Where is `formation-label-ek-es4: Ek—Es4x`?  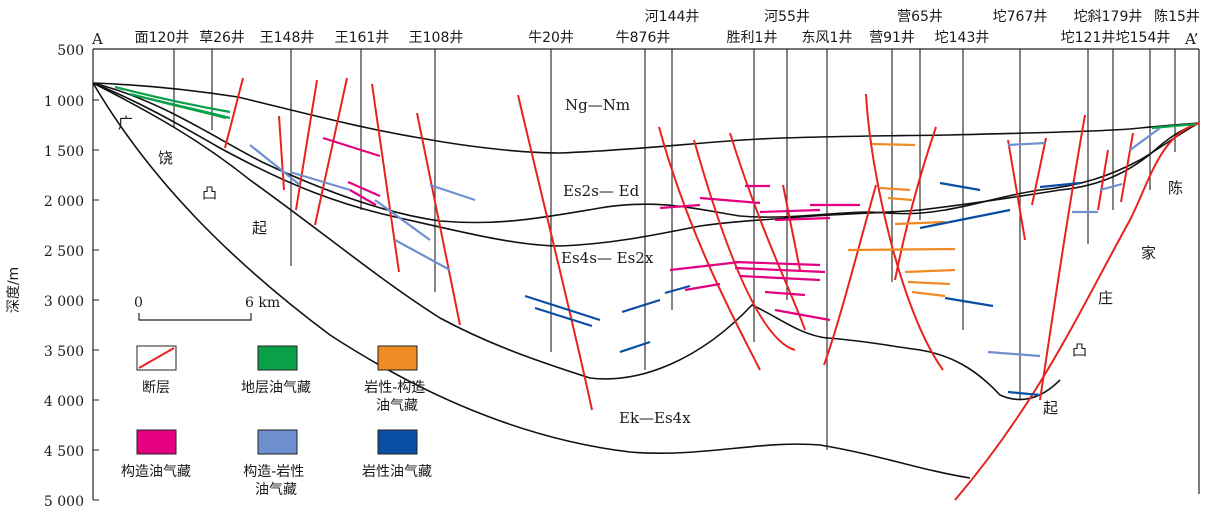
formation-label-ek-es4: Ek—Es4x is located at coordinates (655, 418).